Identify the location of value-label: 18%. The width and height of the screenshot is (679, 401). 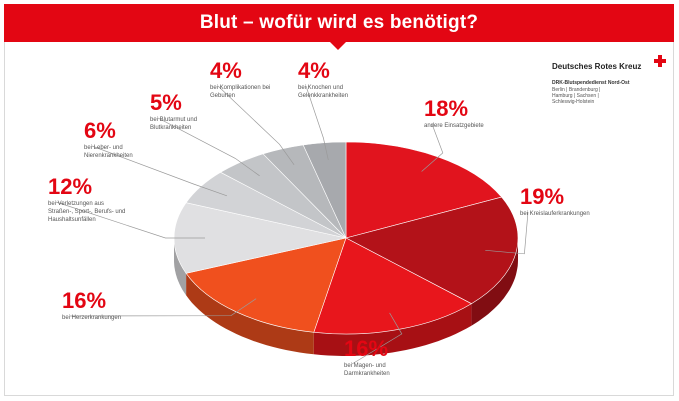
(446, 108).